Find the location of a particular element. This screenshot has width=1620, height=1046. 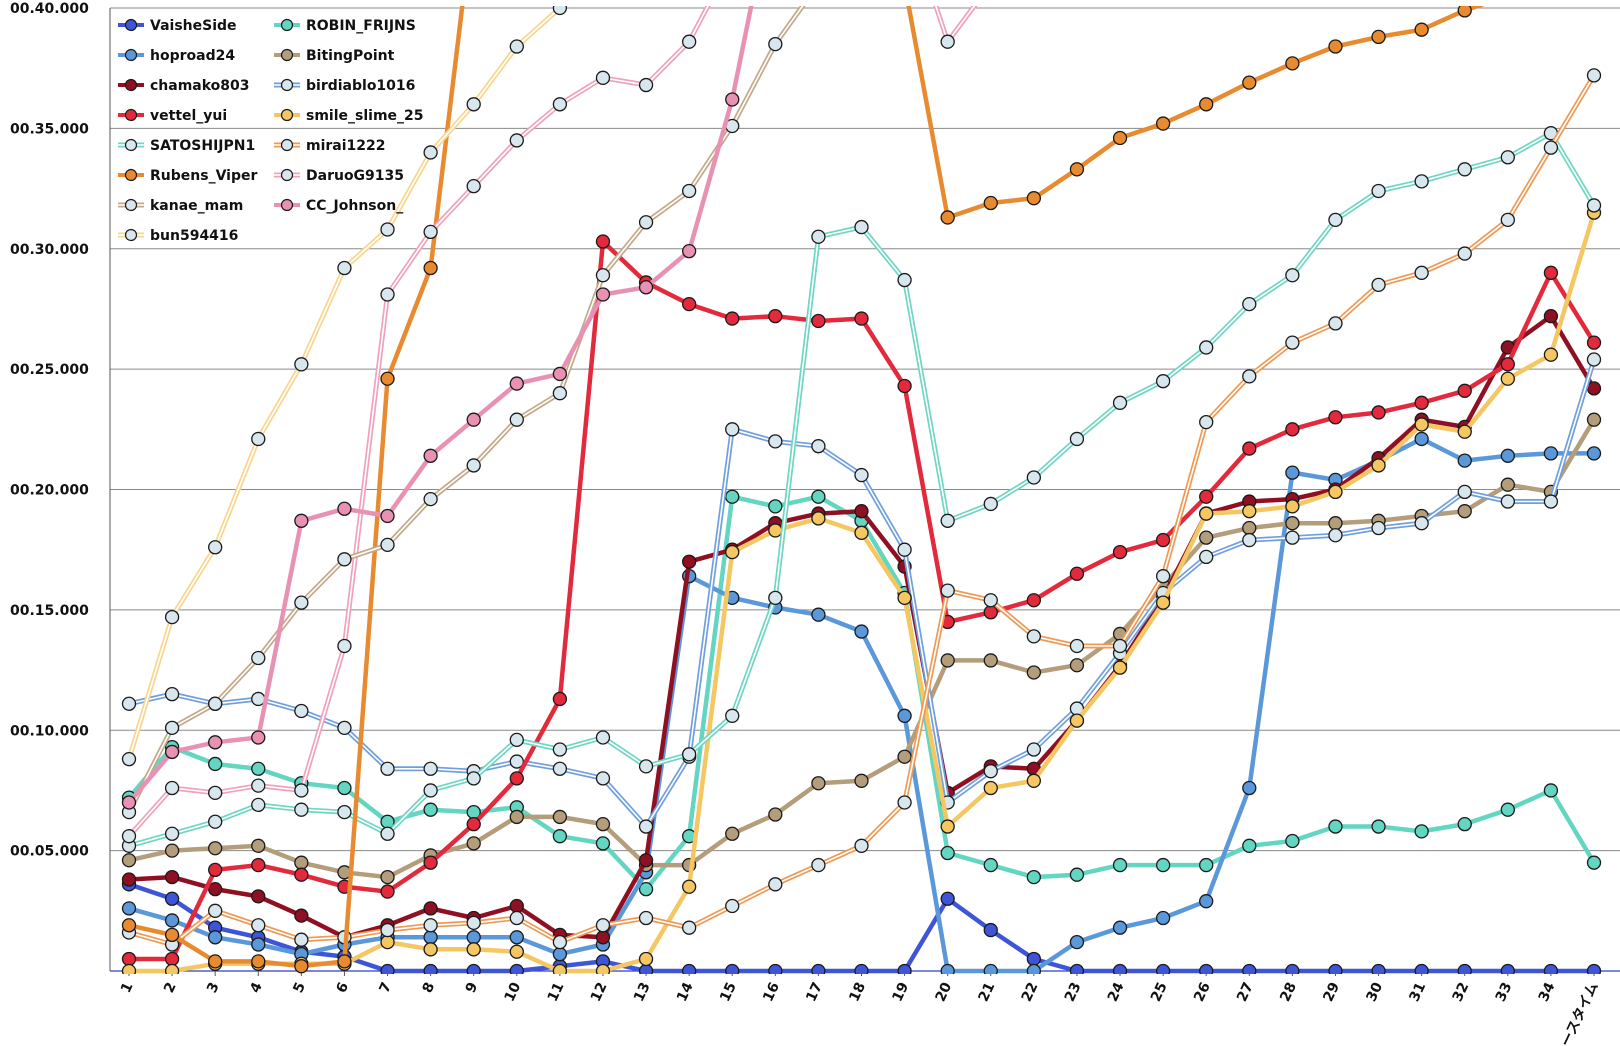

x-tick-label: 7 is located at coordinates (386, 988).